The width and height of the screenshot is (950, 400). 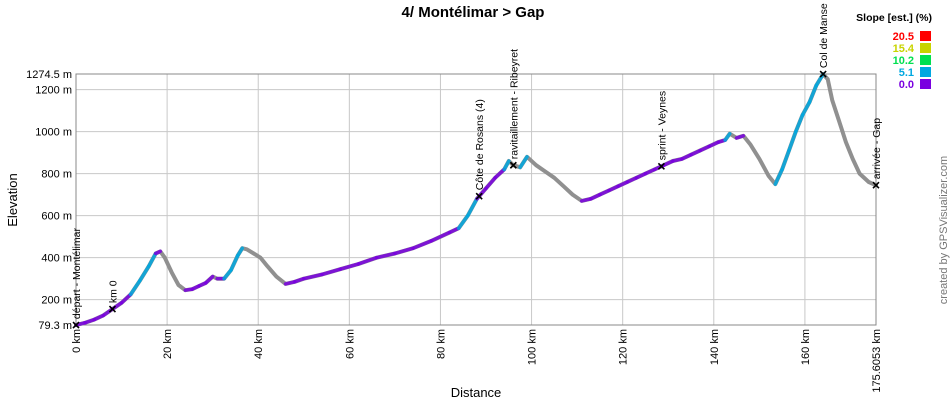 I want to click on credit-text: created by GPSVisualizer.com, so click(x=944, y=230).